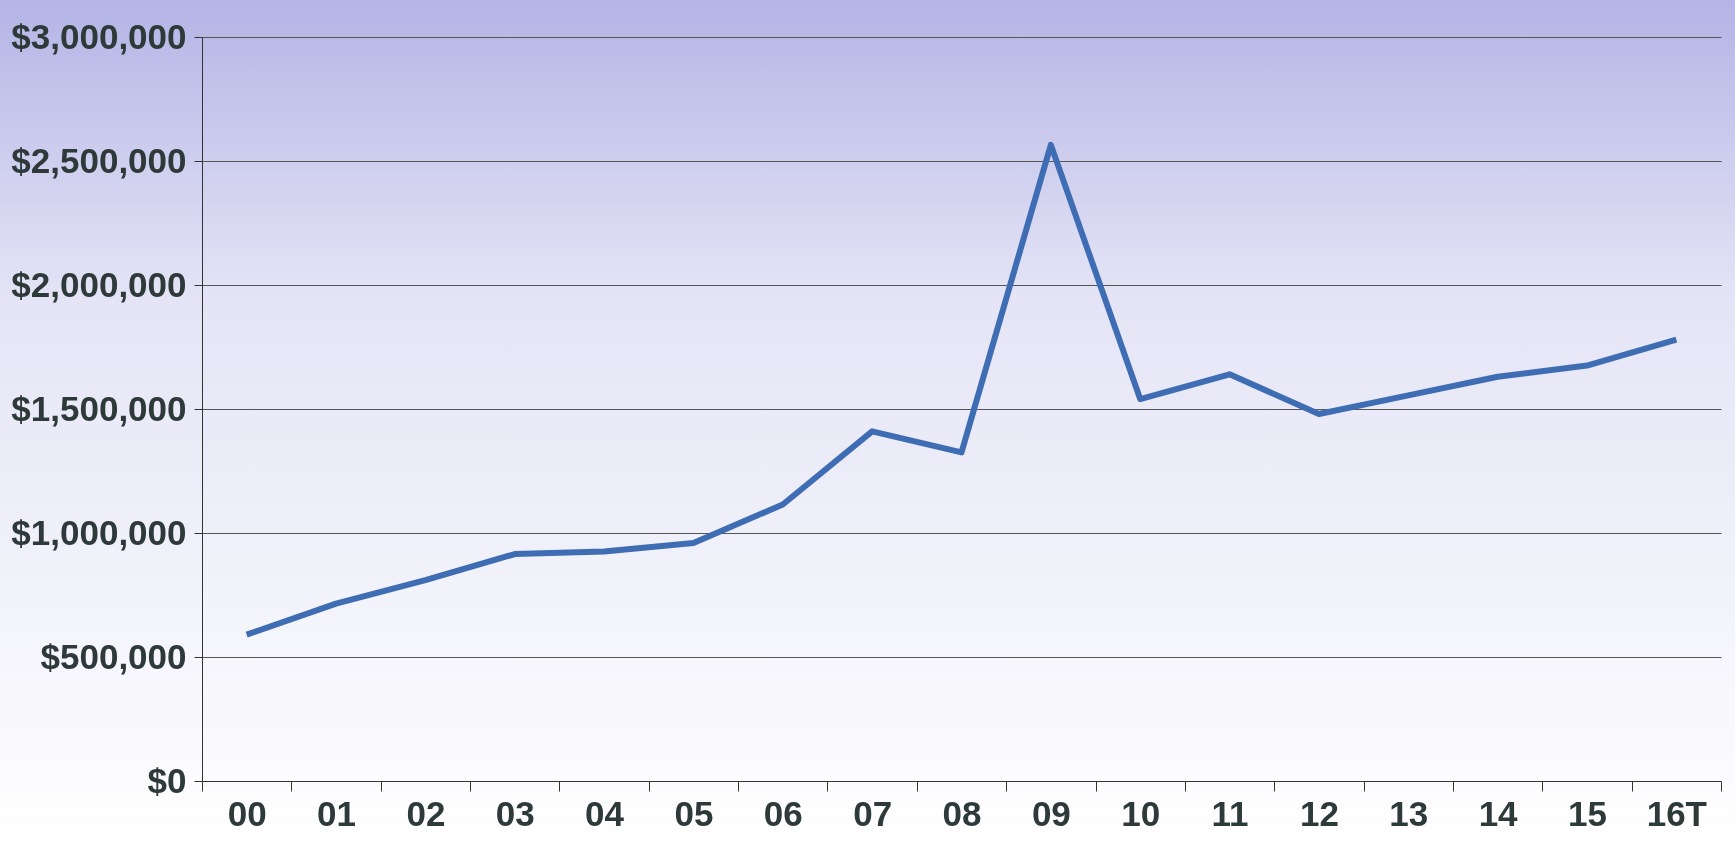 Image resolution: width=1735 pixels, height=846 pixels. What do you see at coordinates (694, 813) in the screenshot?
I see `x-tick-label: 05` at bounding box center [694, 813].